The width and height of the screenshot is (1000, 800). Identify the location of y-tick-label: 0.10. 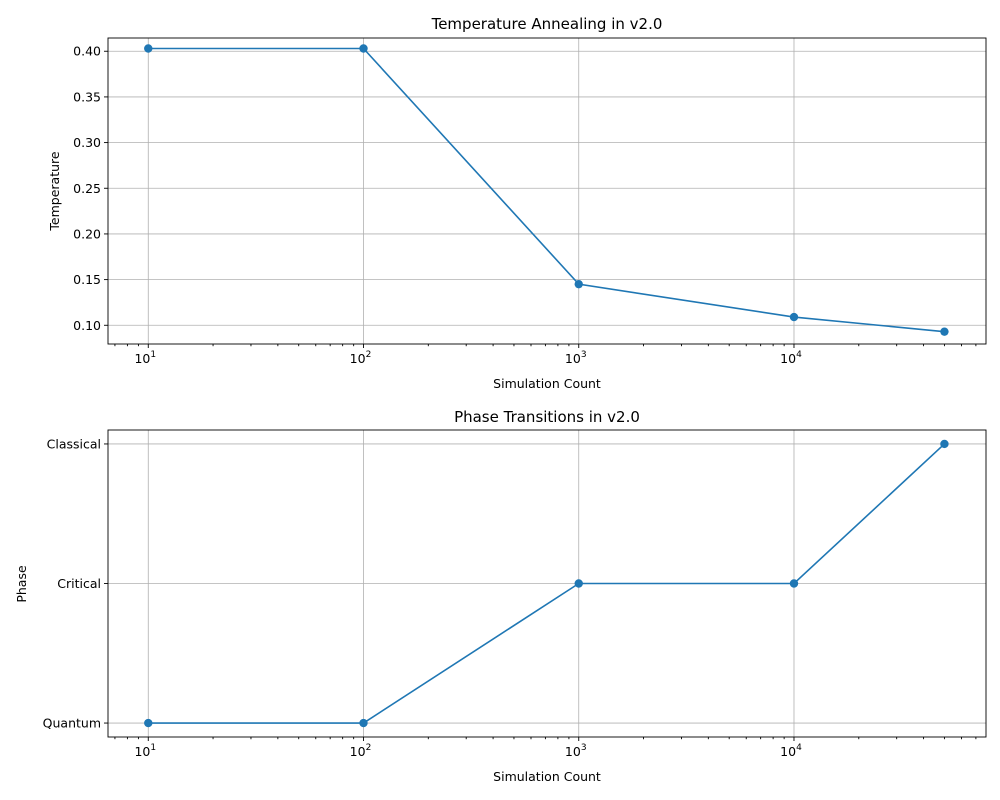
(87, 325).